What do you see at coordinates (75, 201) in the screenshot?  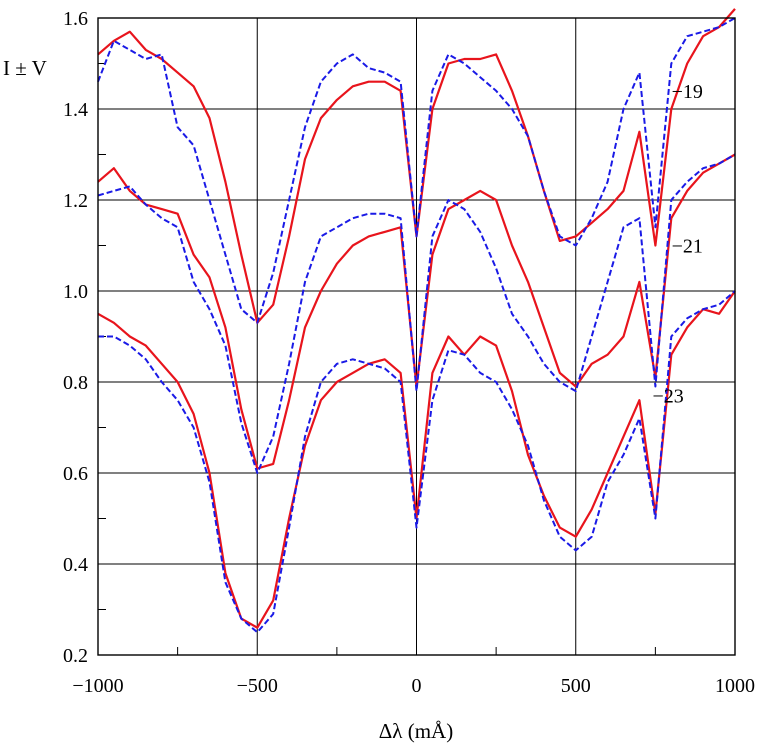 I see `y-tick-label-5: 1.2` at bounding box center [75, 201].